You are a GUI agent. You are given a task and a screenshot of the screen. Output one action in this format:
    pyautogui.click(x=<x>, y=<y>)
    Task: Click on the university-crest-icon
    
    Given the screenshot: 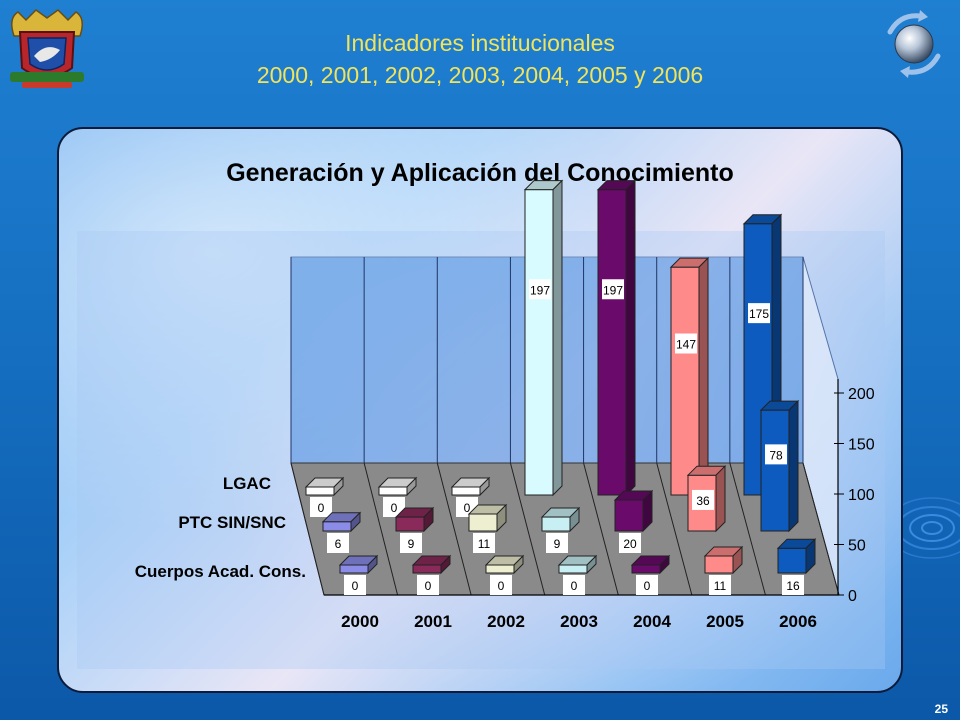 What is the action you would take?
    pyautogui.click(x=47, y=49)
    